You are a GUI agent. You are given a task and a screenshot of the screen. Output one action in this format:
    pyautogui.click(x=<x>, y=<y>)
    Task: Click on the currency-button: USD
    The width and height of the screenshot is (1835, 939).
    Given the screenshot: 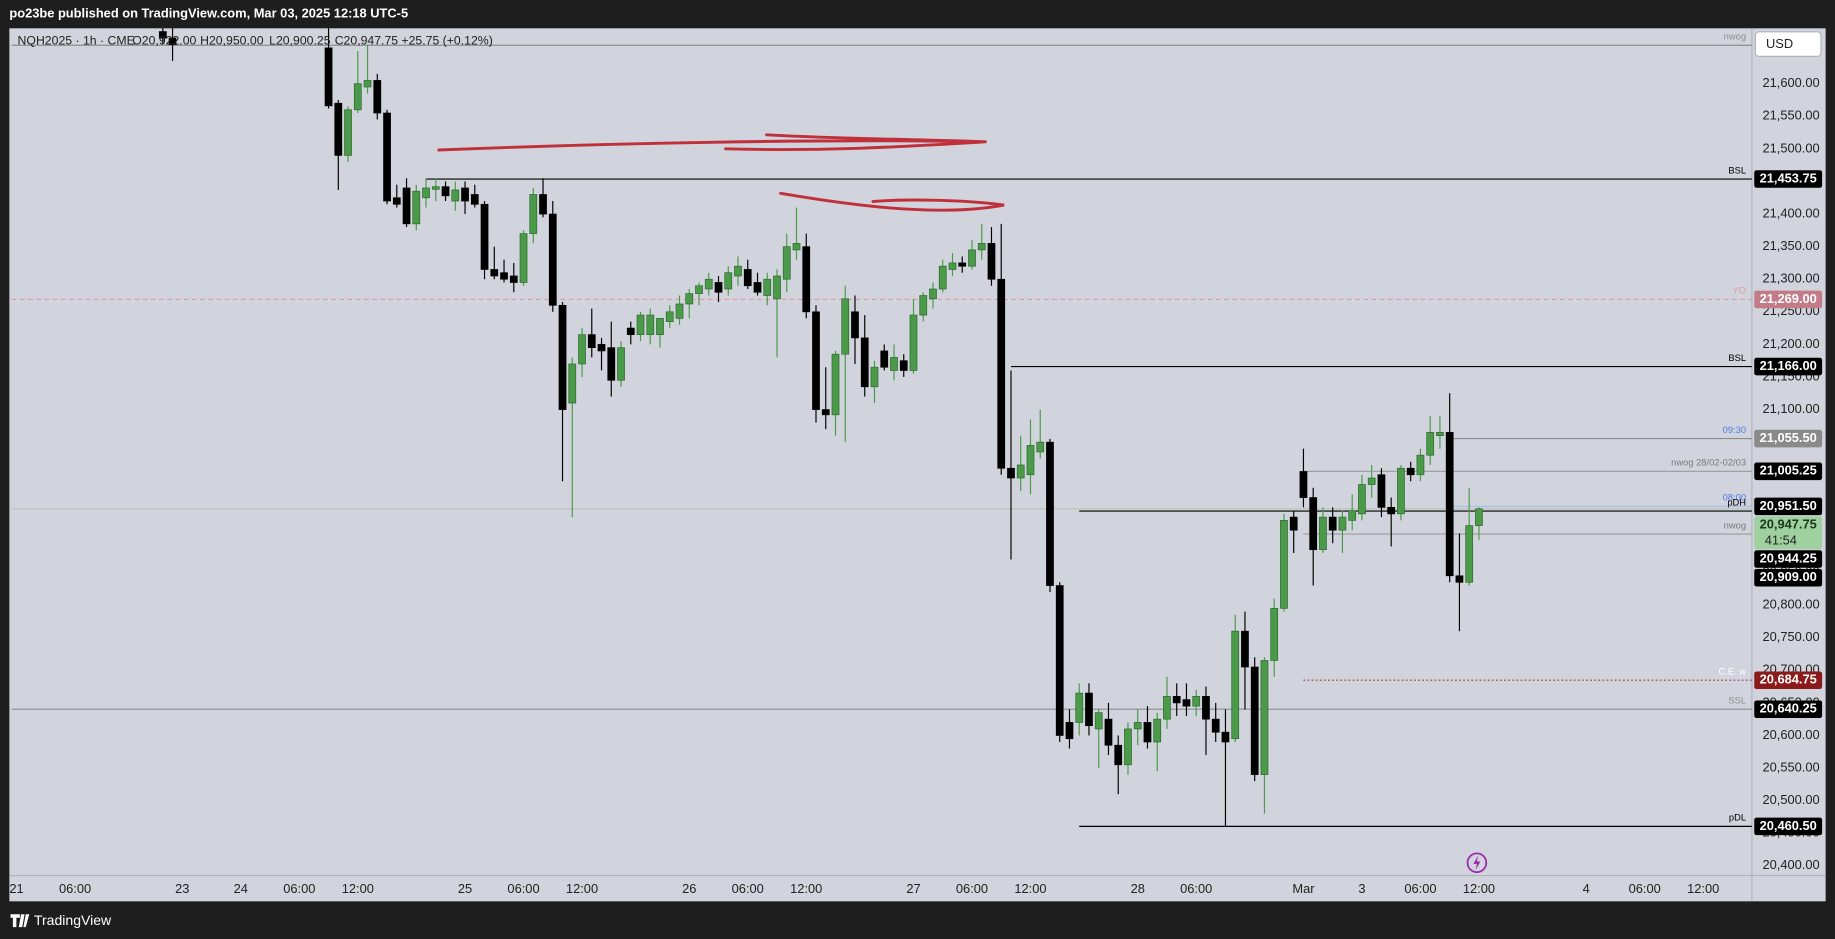 What is the action you would take?
    pyautogui.click(x=1788, y=44)
    